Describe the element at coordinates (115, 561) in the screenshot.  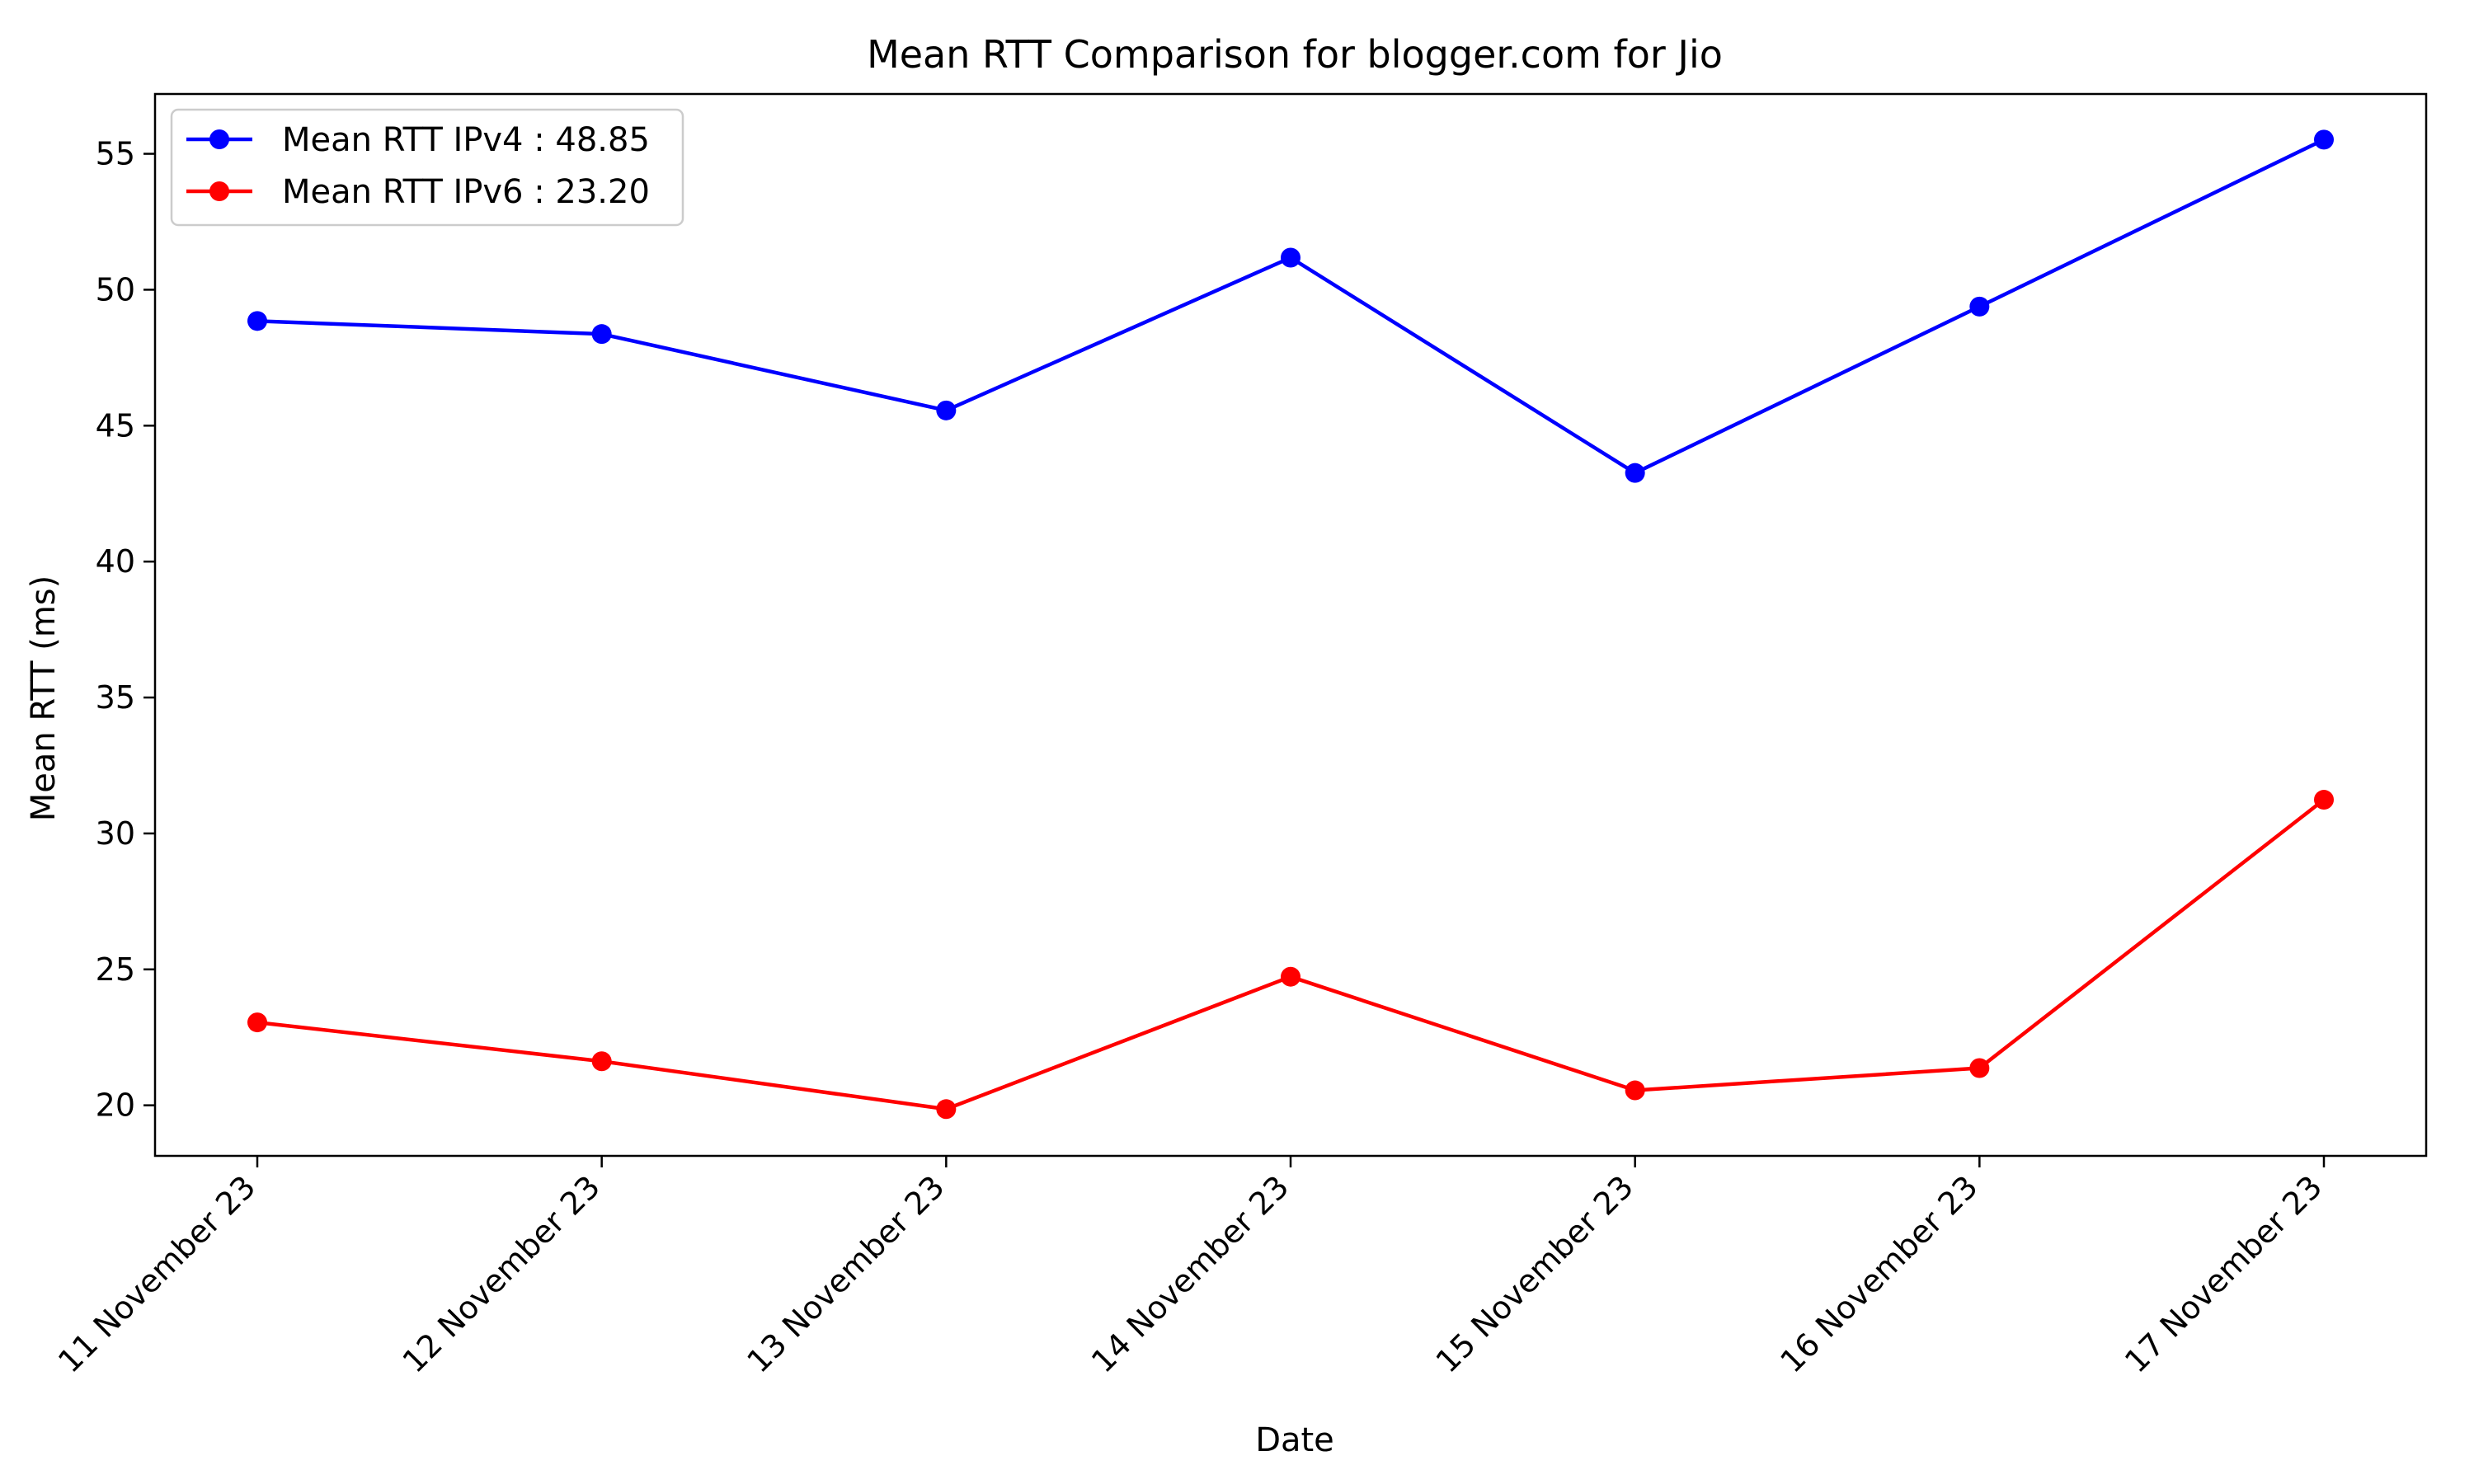
I see `y-tick-label: 40` at that location.